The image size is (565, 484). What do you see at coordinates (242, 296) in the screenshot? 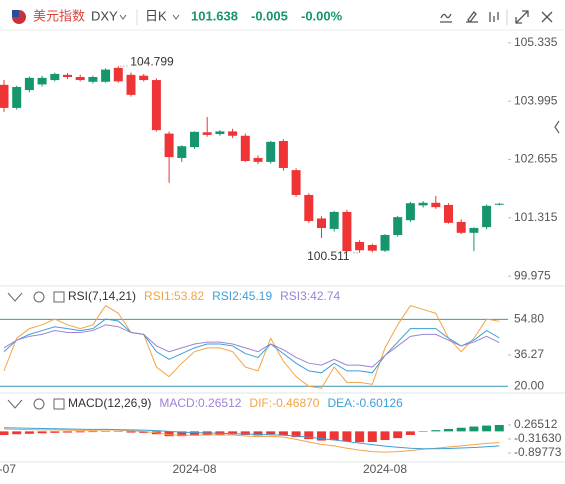
I see `legend-entry: RSI2:45.19` at bounding box center [242, 296].